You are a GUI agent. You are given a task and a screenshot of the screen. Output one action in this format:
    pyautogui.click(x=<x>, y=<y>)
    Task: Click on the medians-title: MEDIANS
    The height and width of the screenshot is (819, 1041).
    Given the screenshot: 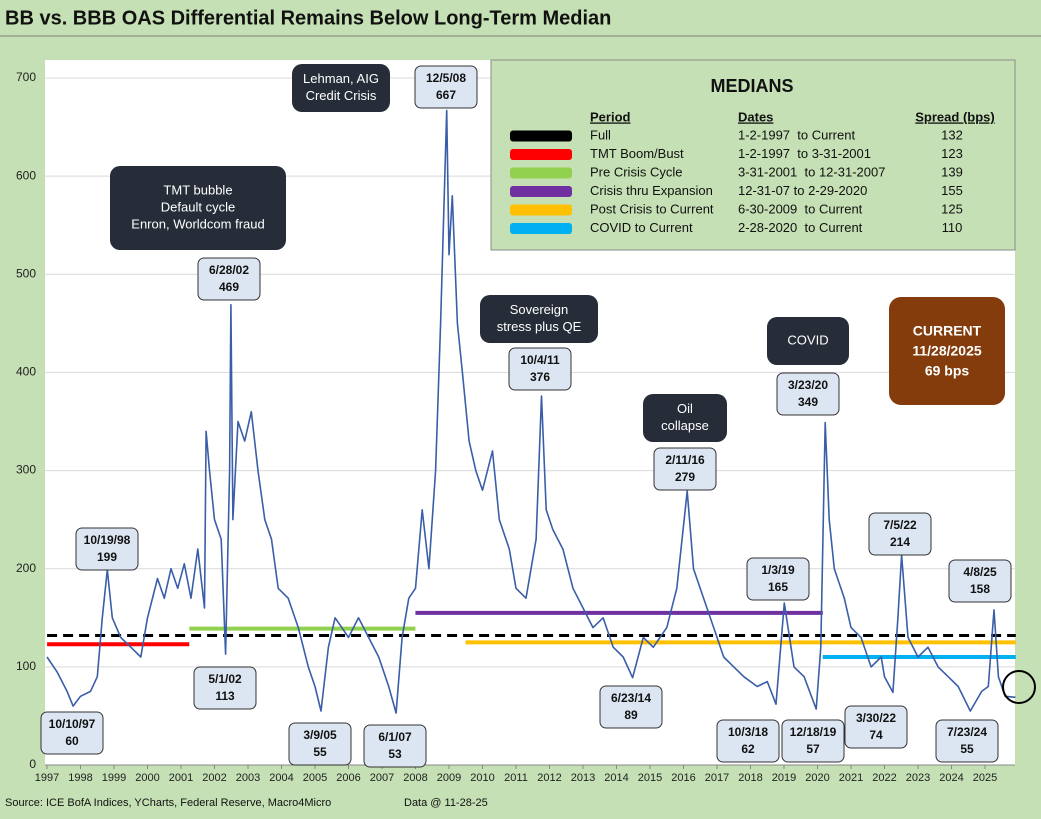 What is the action you would take?
    pyautogui.click(x=751, y=86)
    